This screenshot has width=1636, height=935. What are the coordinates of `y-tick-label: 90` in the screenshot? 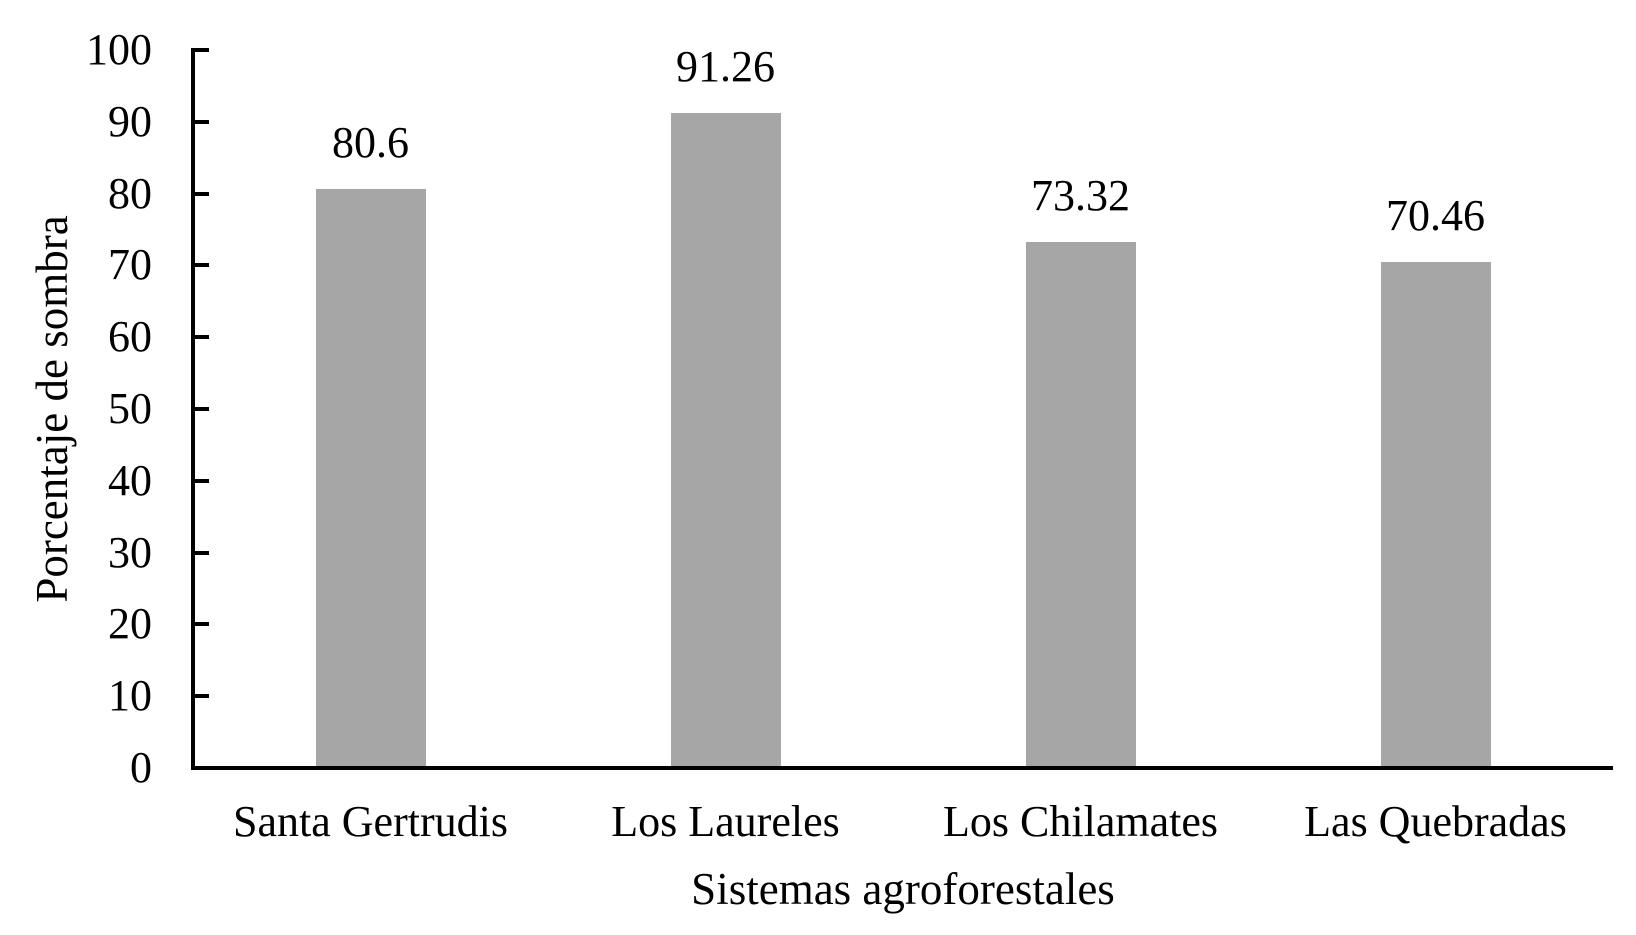 It's located at (130, 121).